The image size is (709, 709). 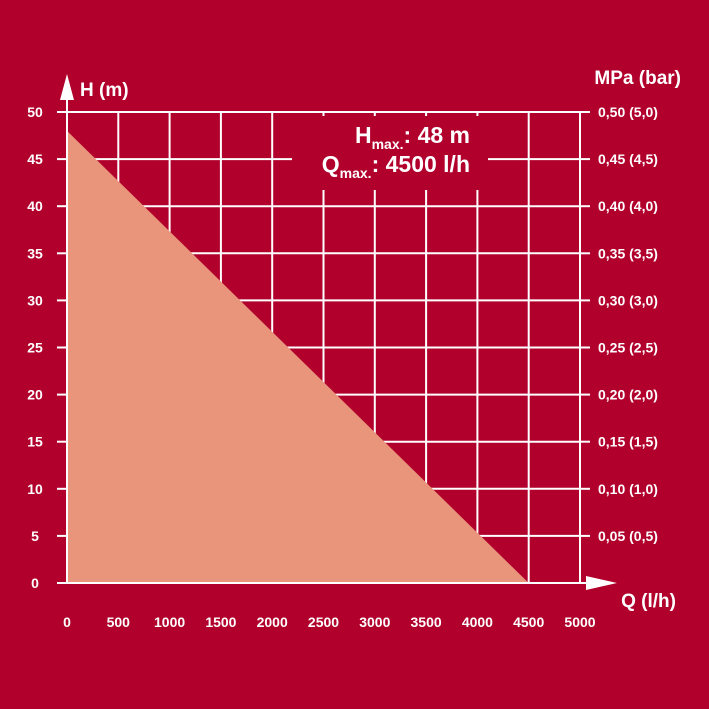 What do you see at coordinates (169, 622) in the screenshot?
I see `x-tick-label: 1000` at bounding box center [169, 622].